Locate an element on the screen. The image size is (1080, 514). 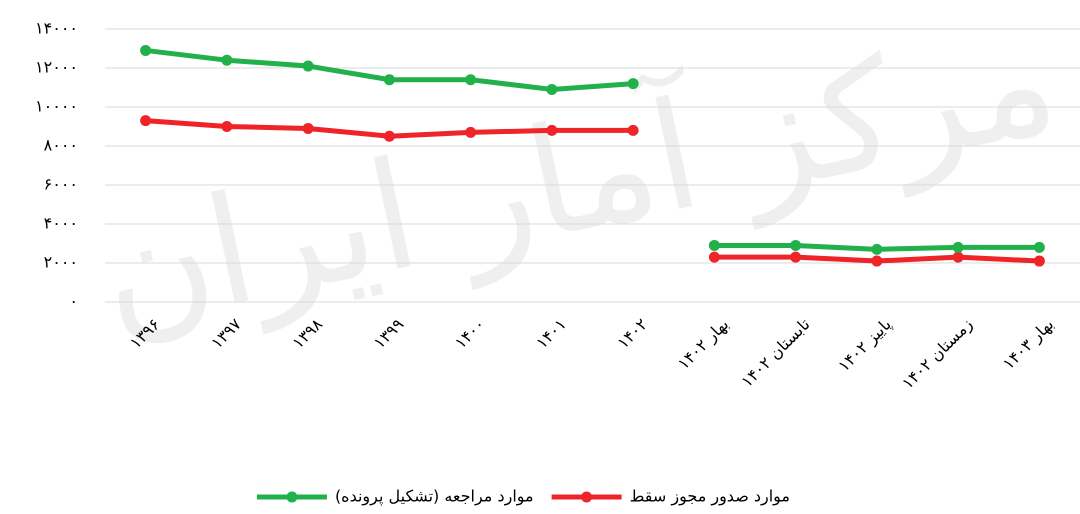
x-tick-label: بهار ۱۴۰۲ is located at coordinates (703, 344).